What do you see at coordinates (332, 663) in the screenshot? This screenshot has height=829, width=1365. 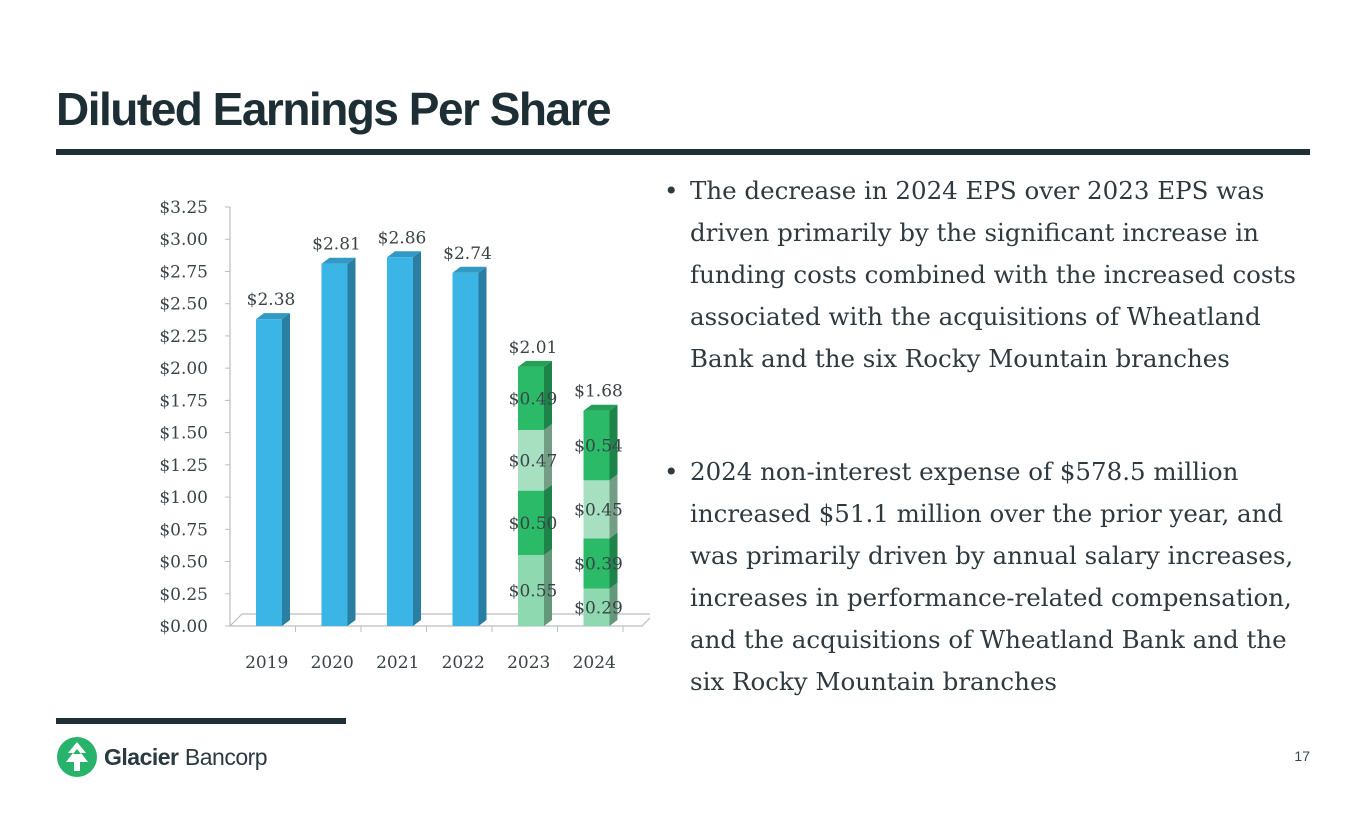 I see `x-tick-label: 2020` at bounding box center [332, 663].